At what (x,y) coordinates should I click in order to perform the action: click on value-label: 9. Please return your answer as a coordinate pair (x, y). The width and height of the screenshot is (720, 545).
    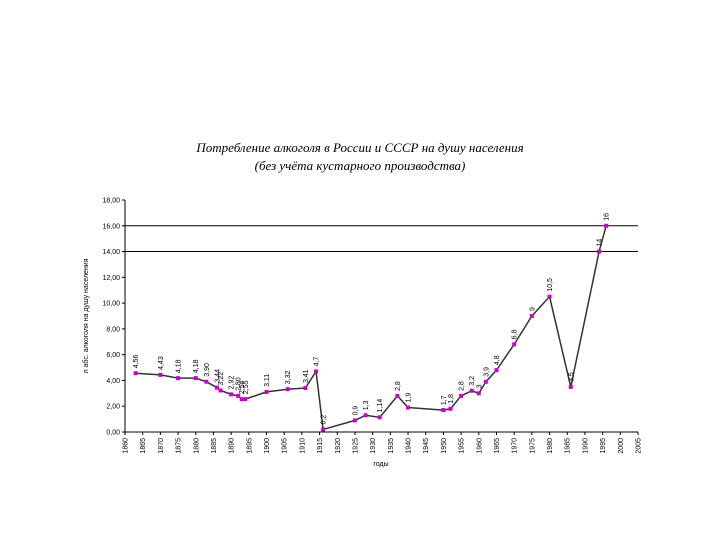
    Looking at the image, I should click on (532, 309).